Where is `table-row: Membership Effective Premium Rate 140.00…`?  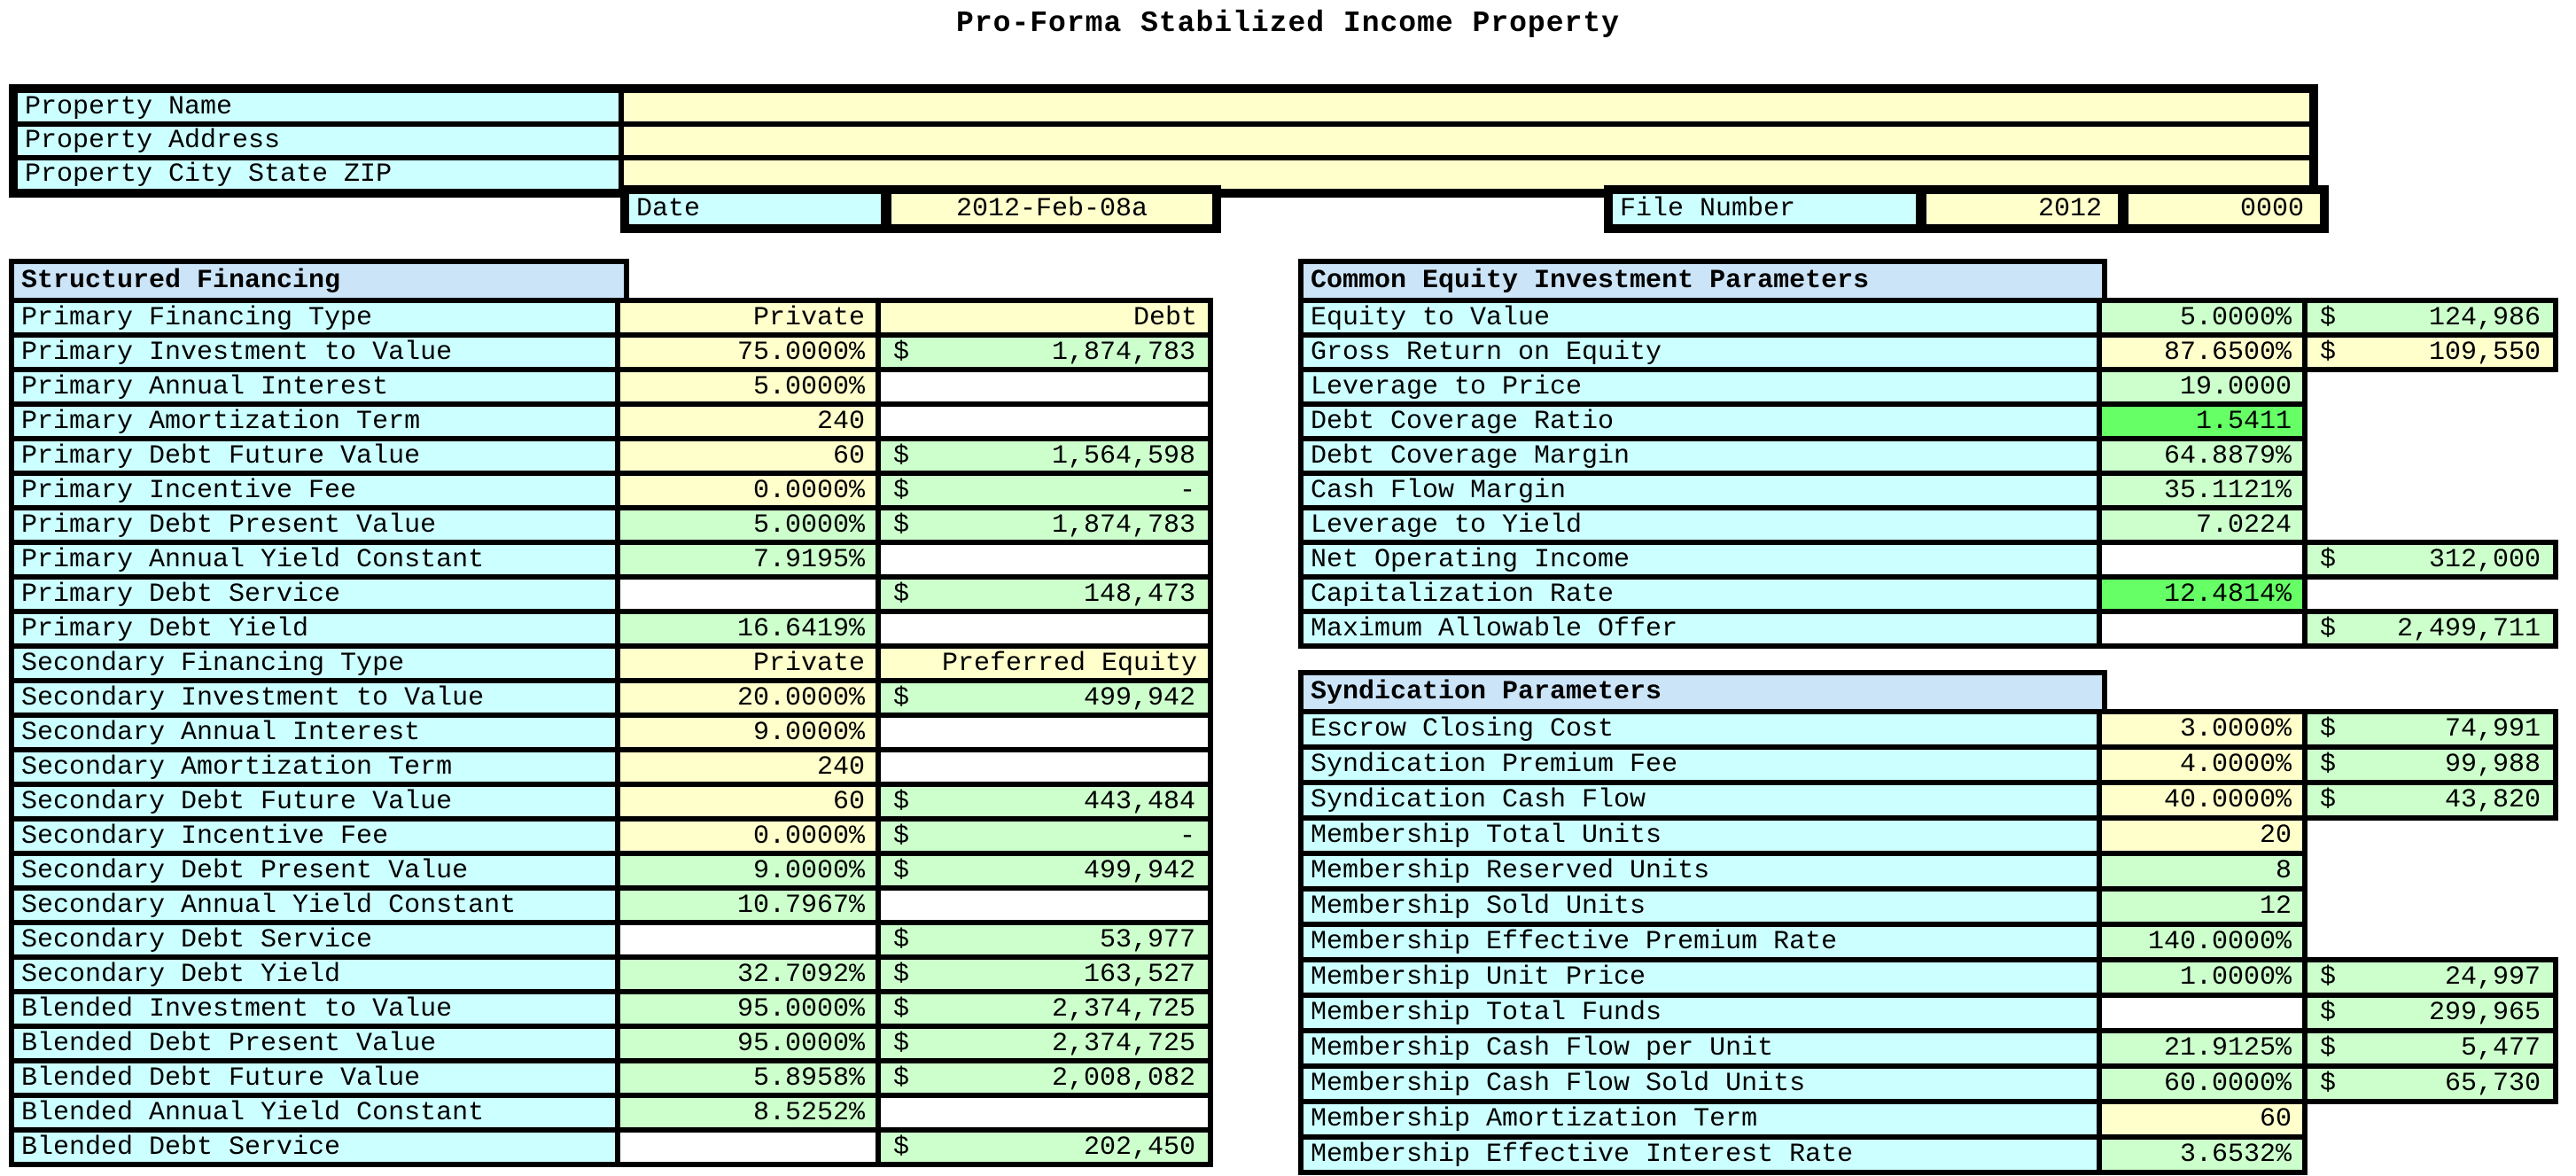
table-row: Membership Effective Premium Rate 140.00… is located at coordinates (1928, 942).